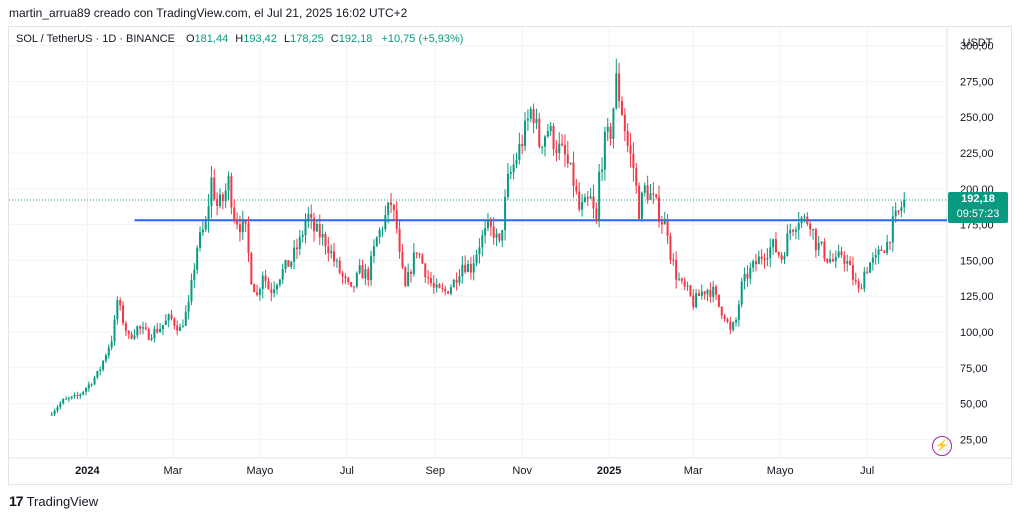  Describe the element at coordinates (693, 471) in the screenshot. I see `x-tick-label: Mar` at that location.